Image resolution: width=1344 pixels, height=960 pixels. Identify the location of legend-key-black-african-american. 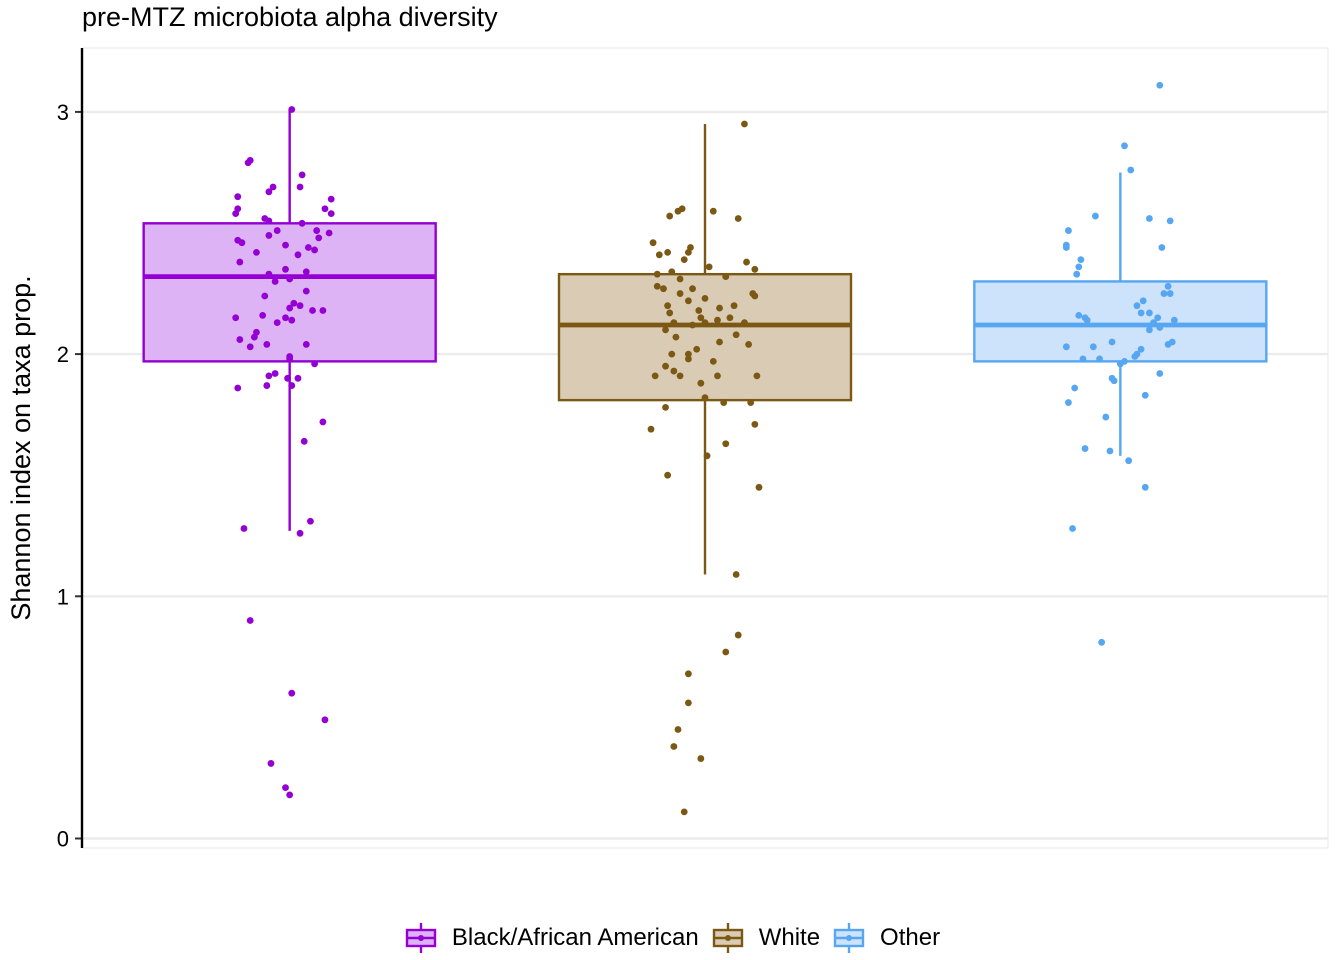
(421, 938).